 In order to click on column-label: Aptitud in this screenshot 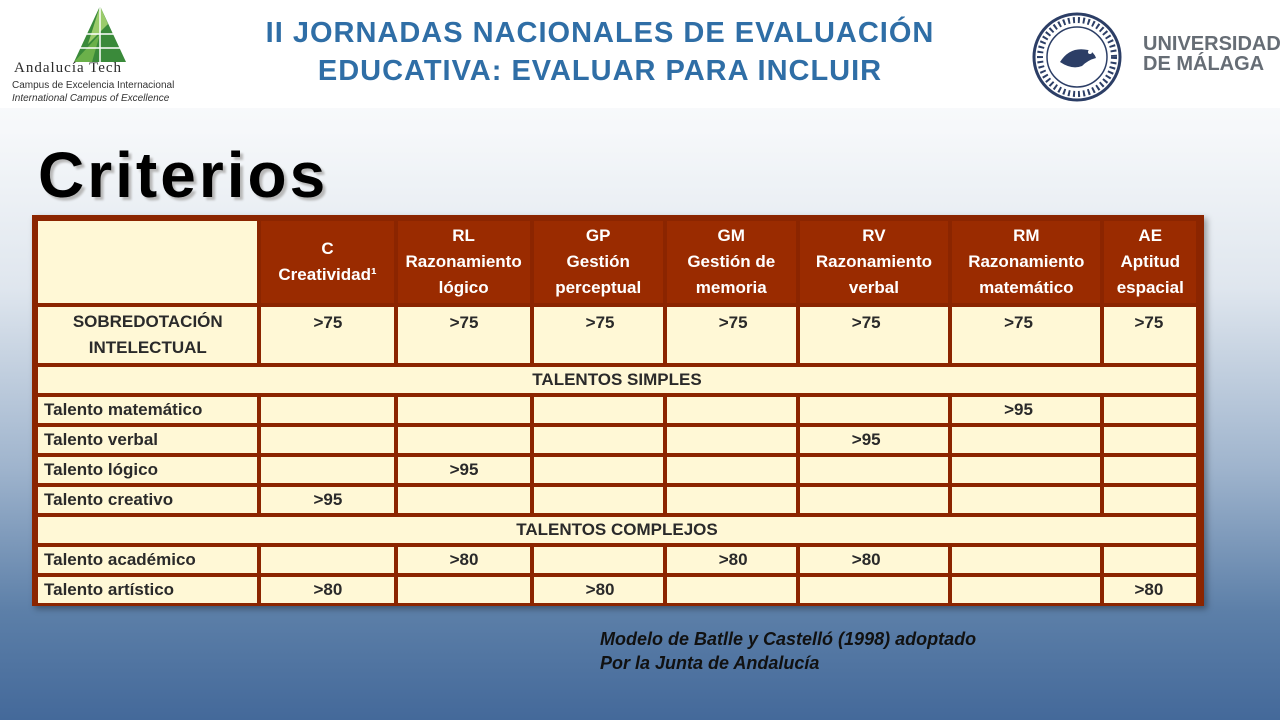, I will do `click(1150, 261)`.